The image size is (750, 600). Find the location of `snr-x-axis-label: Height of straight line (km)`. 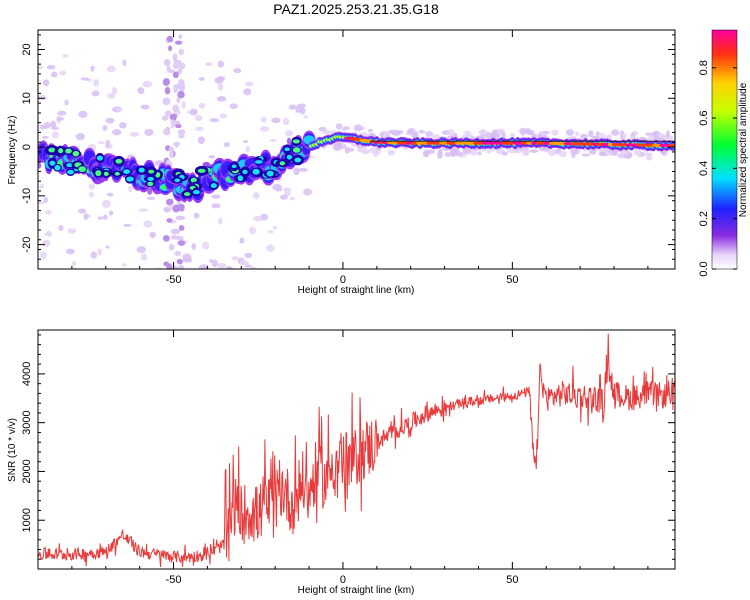

snr-x-axis-label: Height of straight line (km) is located at coordinates (356, 590).